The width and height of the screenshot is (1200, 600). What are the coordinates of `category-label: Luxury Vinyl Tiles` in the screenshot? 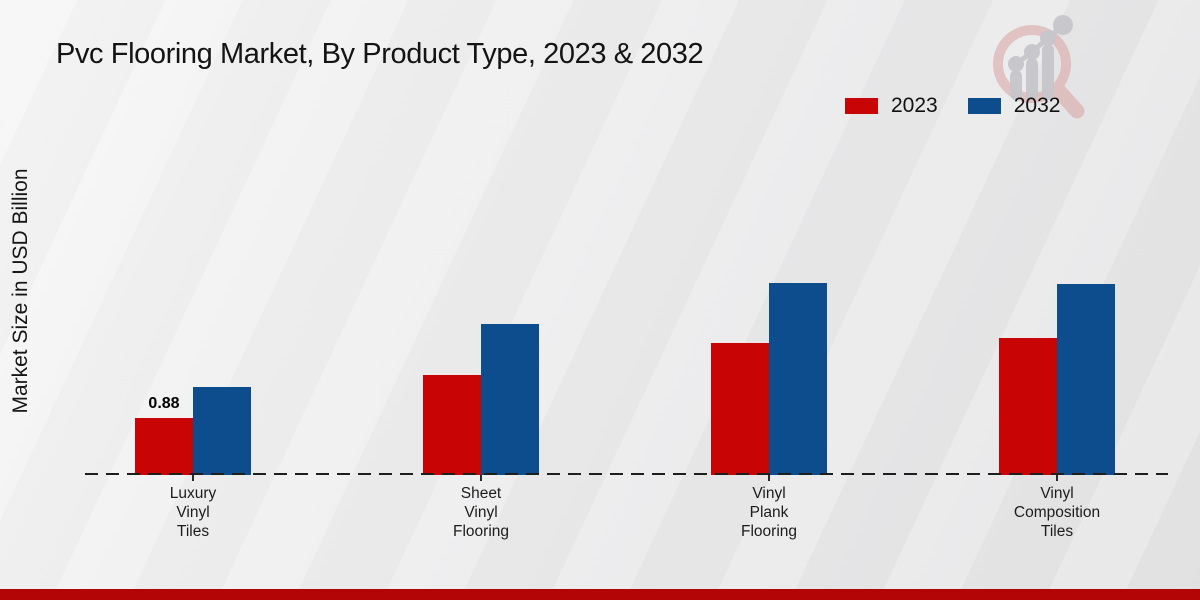 It's located at (193, 512).